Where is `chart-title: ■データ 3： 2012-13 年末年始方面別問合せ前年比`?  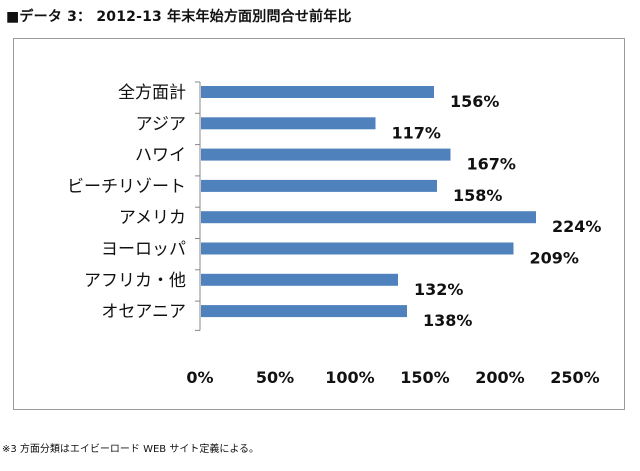 chart-title: ■データ 3： 2012-13 年末年始方面別問合せ前年比 is located at coordinates (179, 17).